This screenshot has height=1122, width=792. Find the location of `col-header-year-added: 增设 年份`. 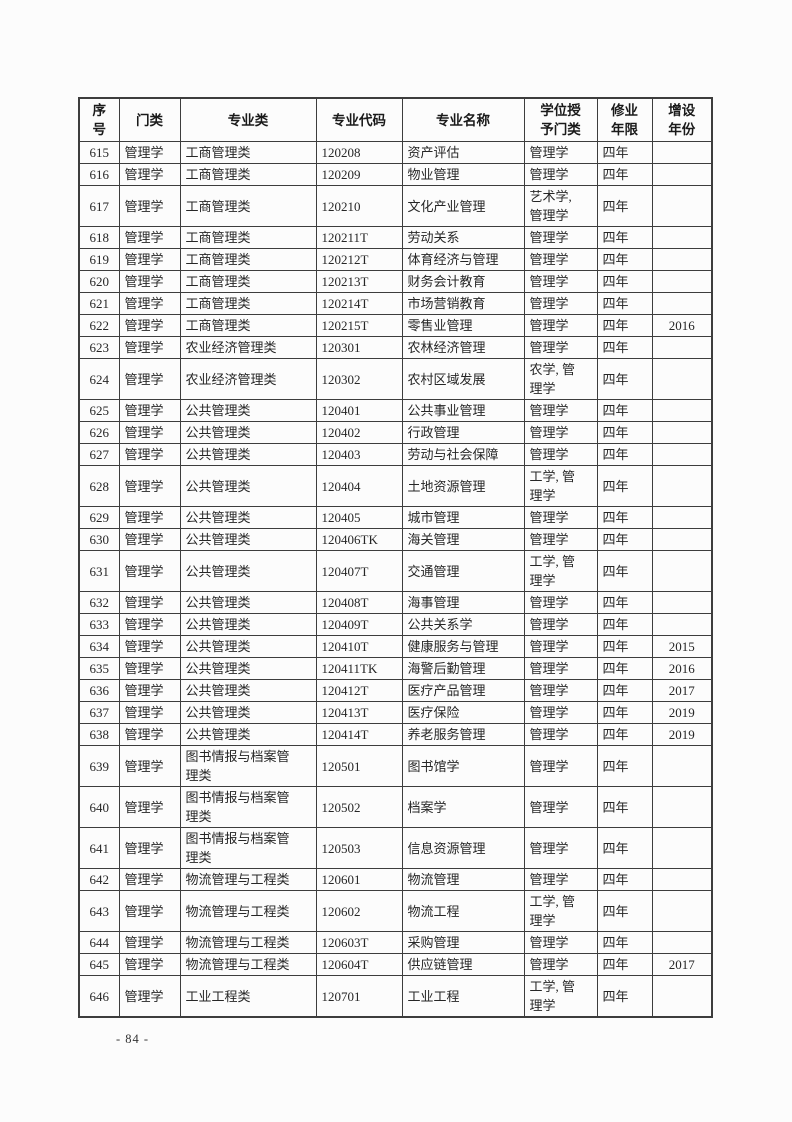

col-header-year-added: 增设 年份 is located at coordinates (682, 119).